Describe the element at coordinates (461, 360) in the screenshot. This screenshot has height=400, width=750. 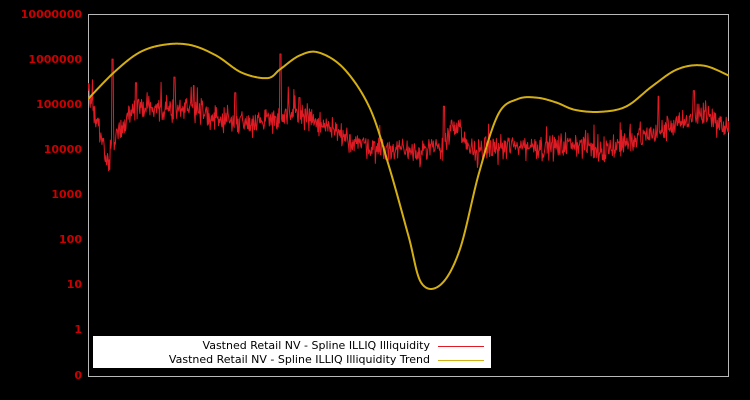
I see `legend-swatch-illiquidity-trend` at that location.